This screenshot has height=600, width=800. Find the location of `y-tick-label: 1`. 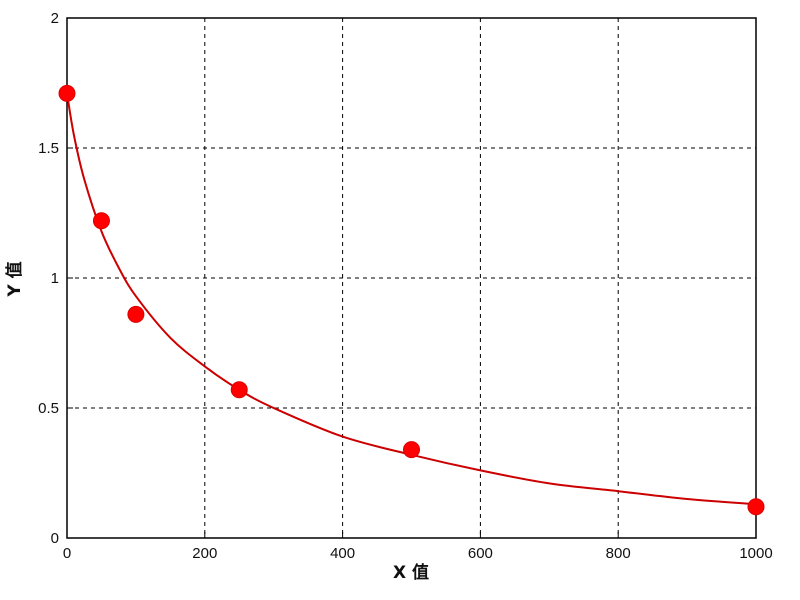

y-tick-label: 1 is located at coordinates (55, 278).